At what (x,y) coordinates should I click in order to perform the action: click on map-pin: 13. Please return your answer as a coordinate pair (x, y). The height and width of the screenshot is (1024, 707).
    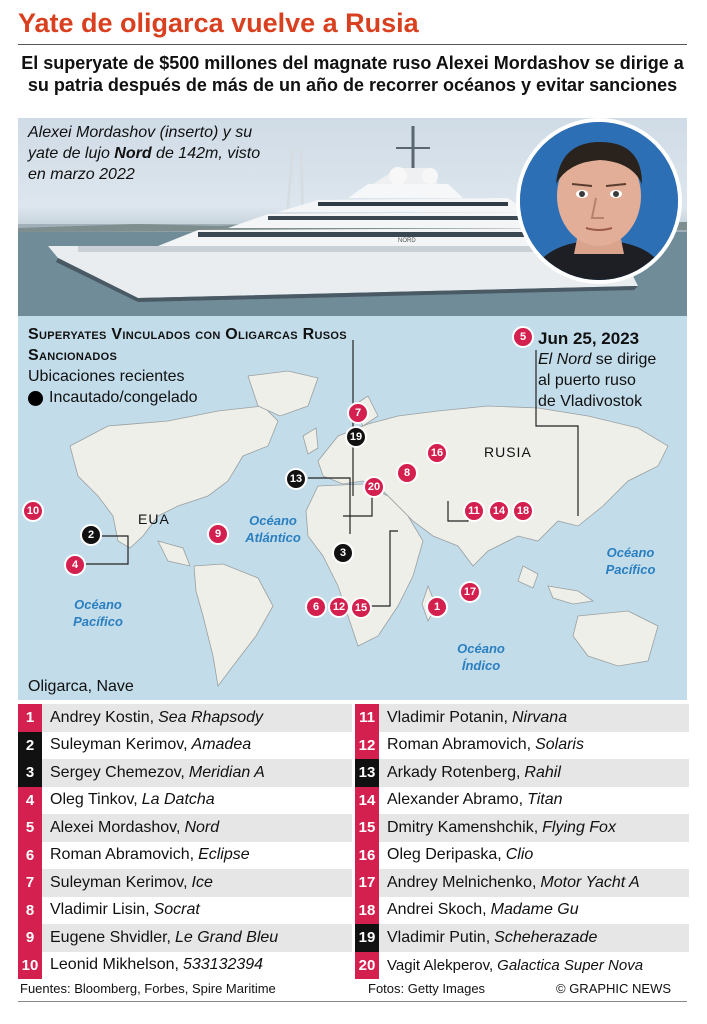
    Looking at the image, I should click on (296, 479).